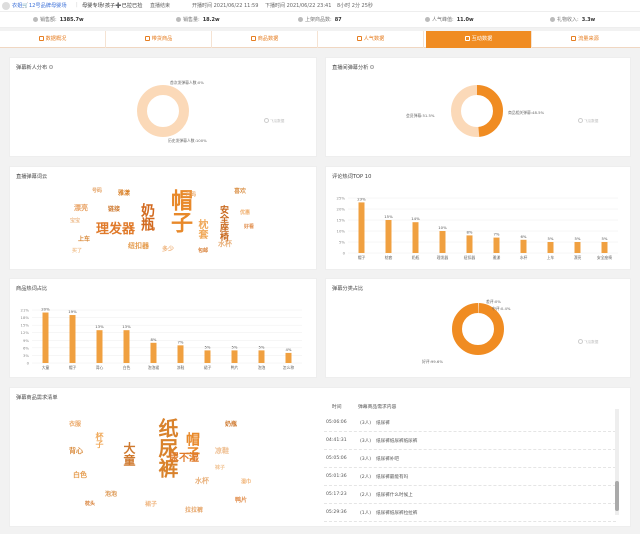  I want to click on cloud-word: 上车, so click(84, 239).